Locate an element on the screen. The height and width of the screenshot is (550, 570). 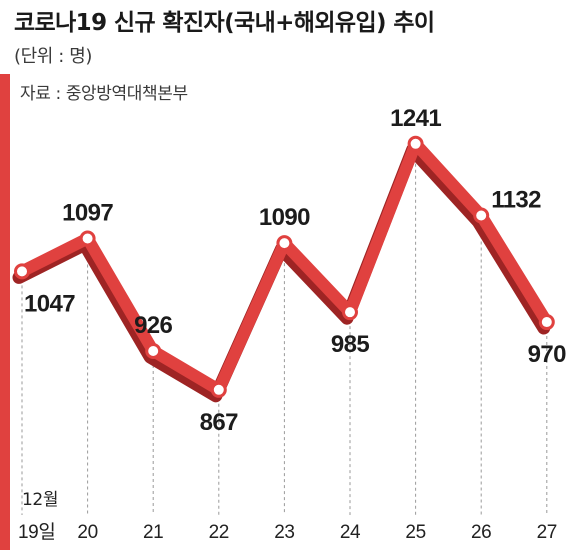
data-label-6: 985 is located at coordinates (350, 344).